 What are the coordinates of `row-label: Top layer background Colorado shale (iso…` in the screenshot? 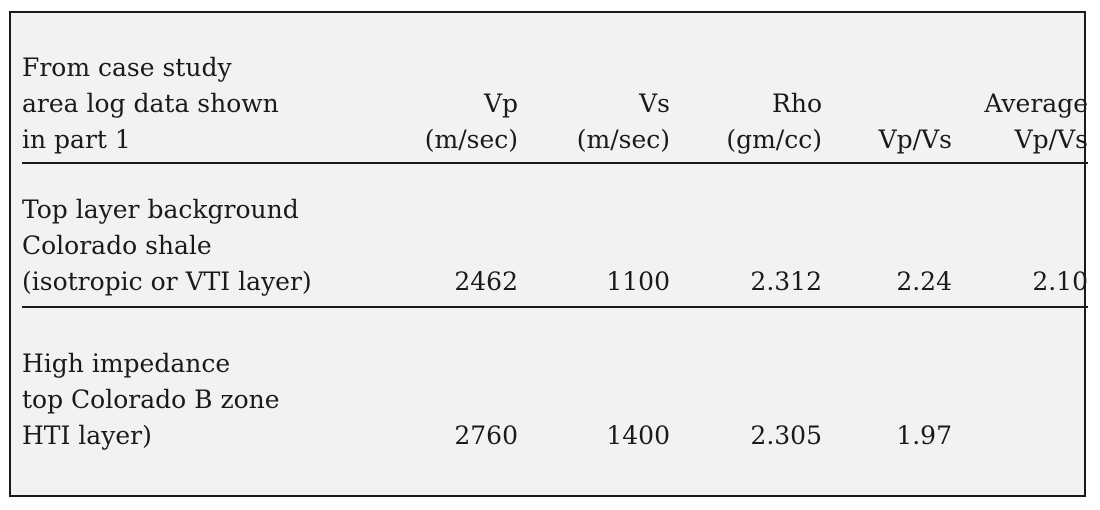 It's located at (167, 245).